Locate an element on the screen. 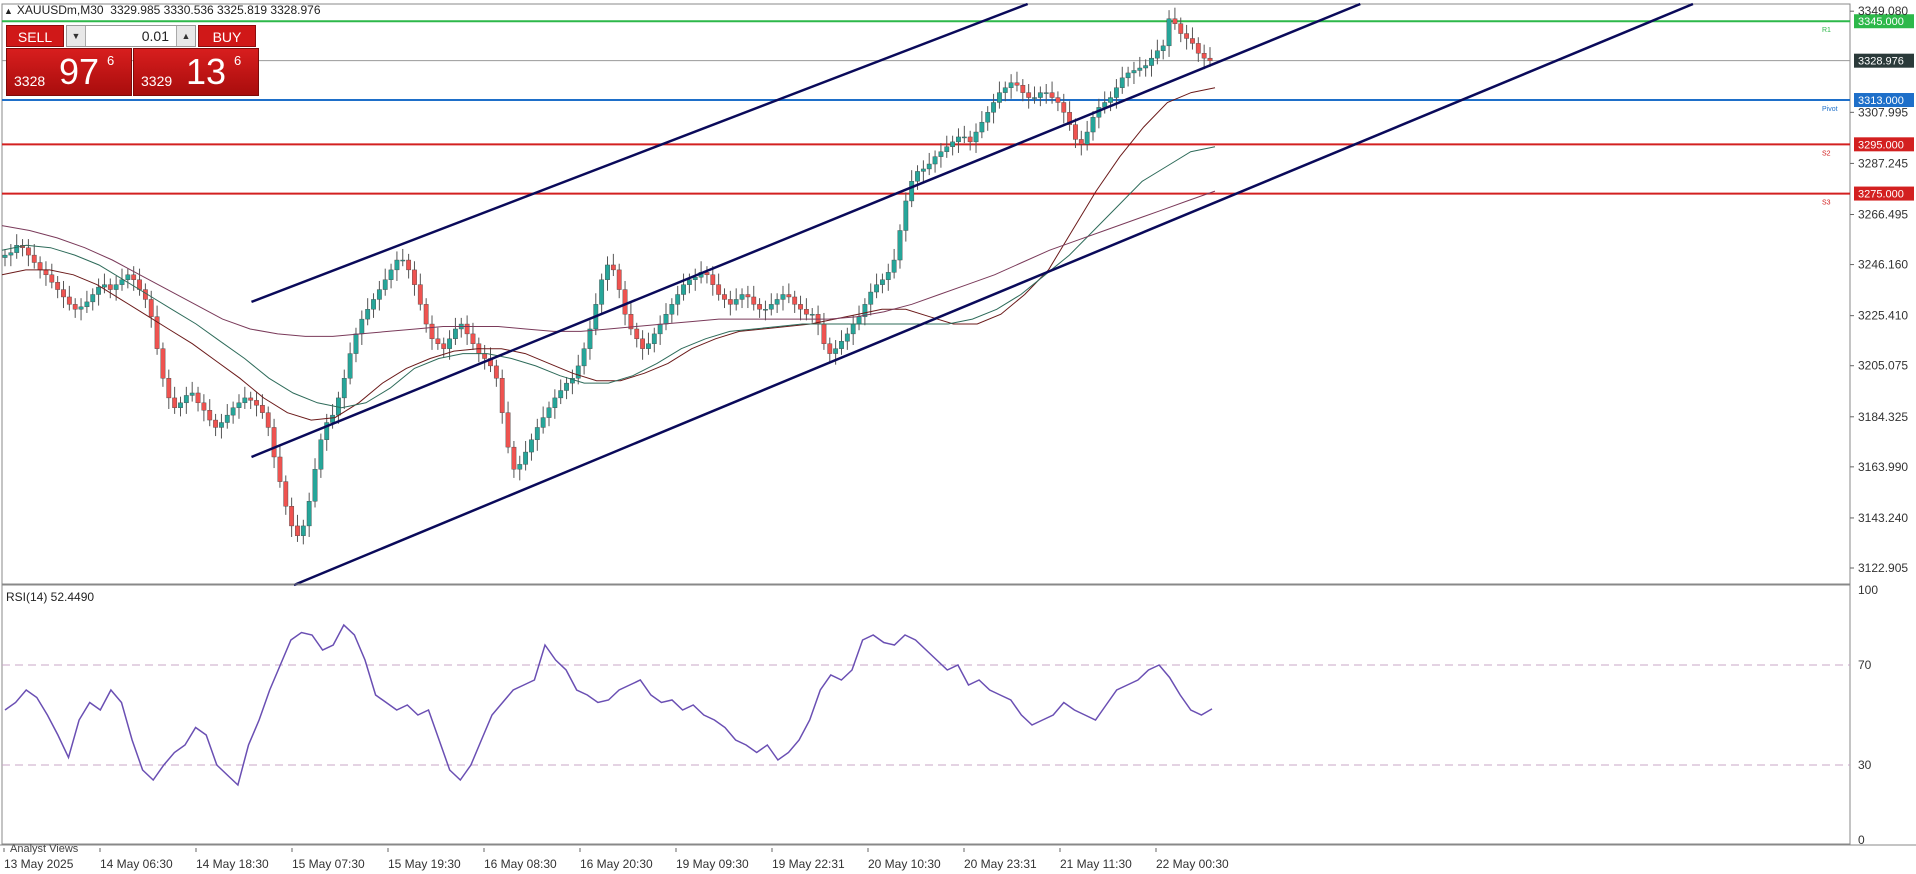 The width and height of the screenshot is (1916, 874). channel-trendline is located at coordinates (640, 153).